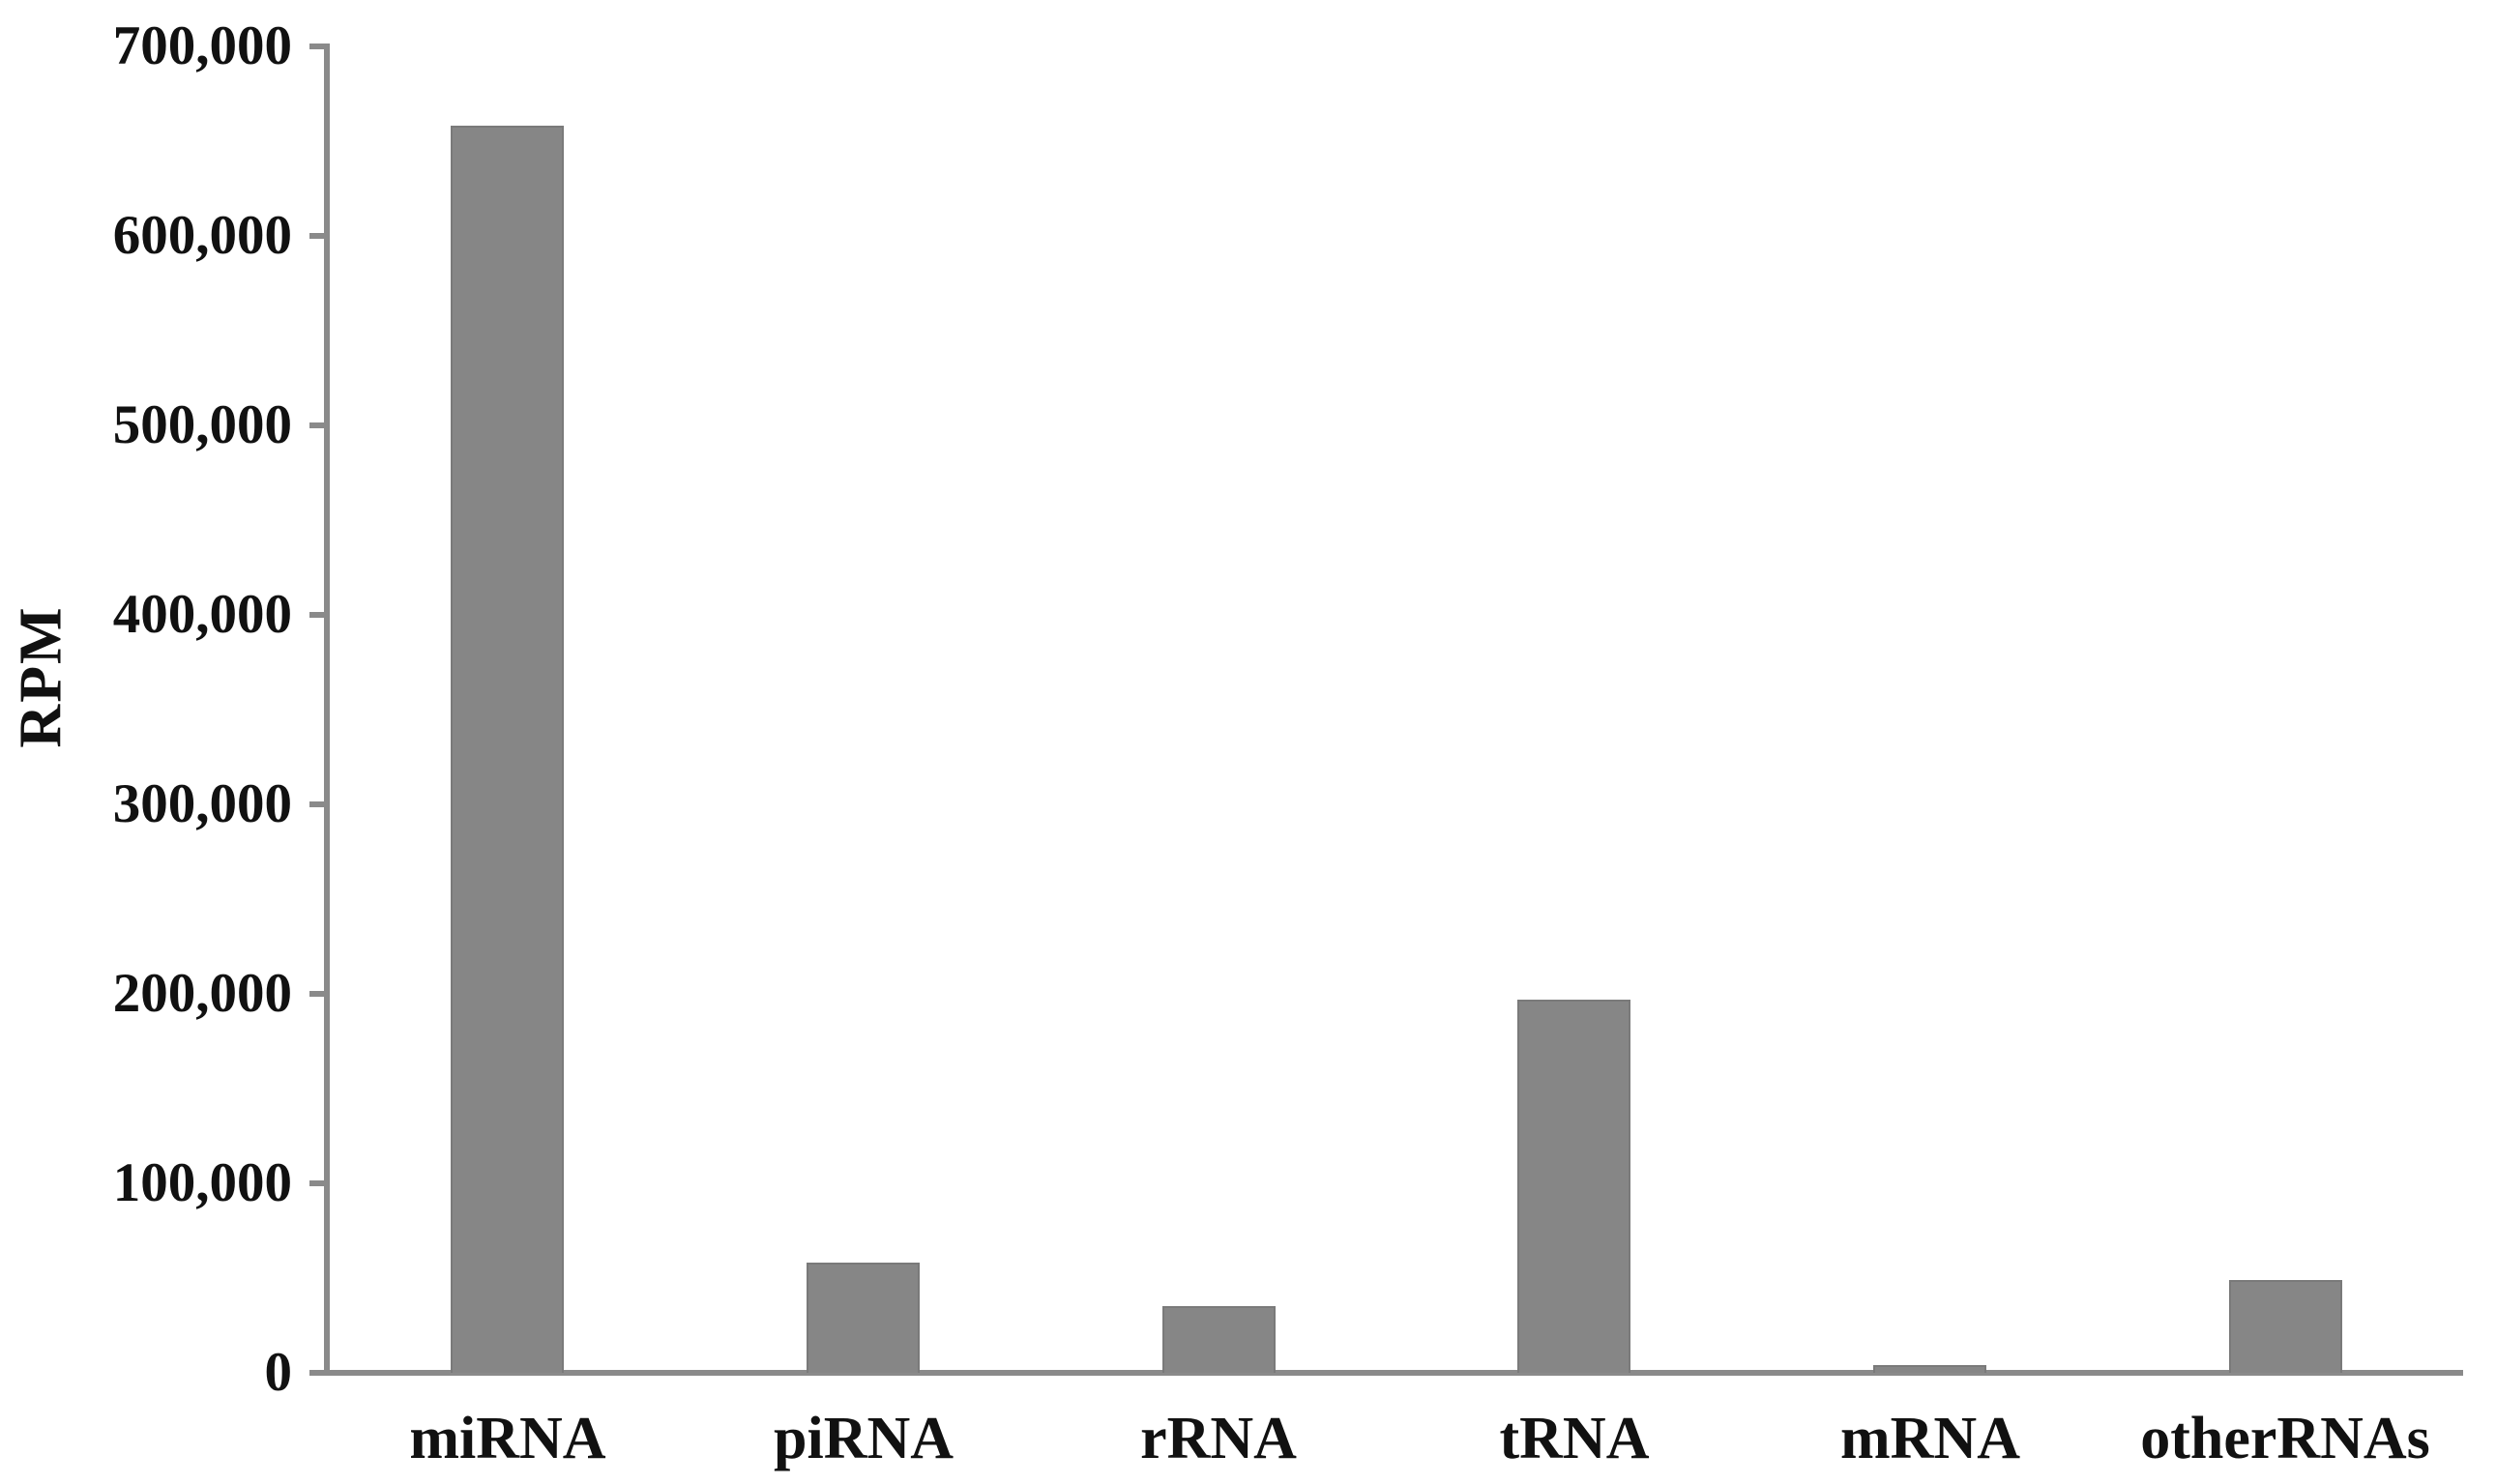  I want to click on y-tick-label-200000: 200,000, so click(202, 994).